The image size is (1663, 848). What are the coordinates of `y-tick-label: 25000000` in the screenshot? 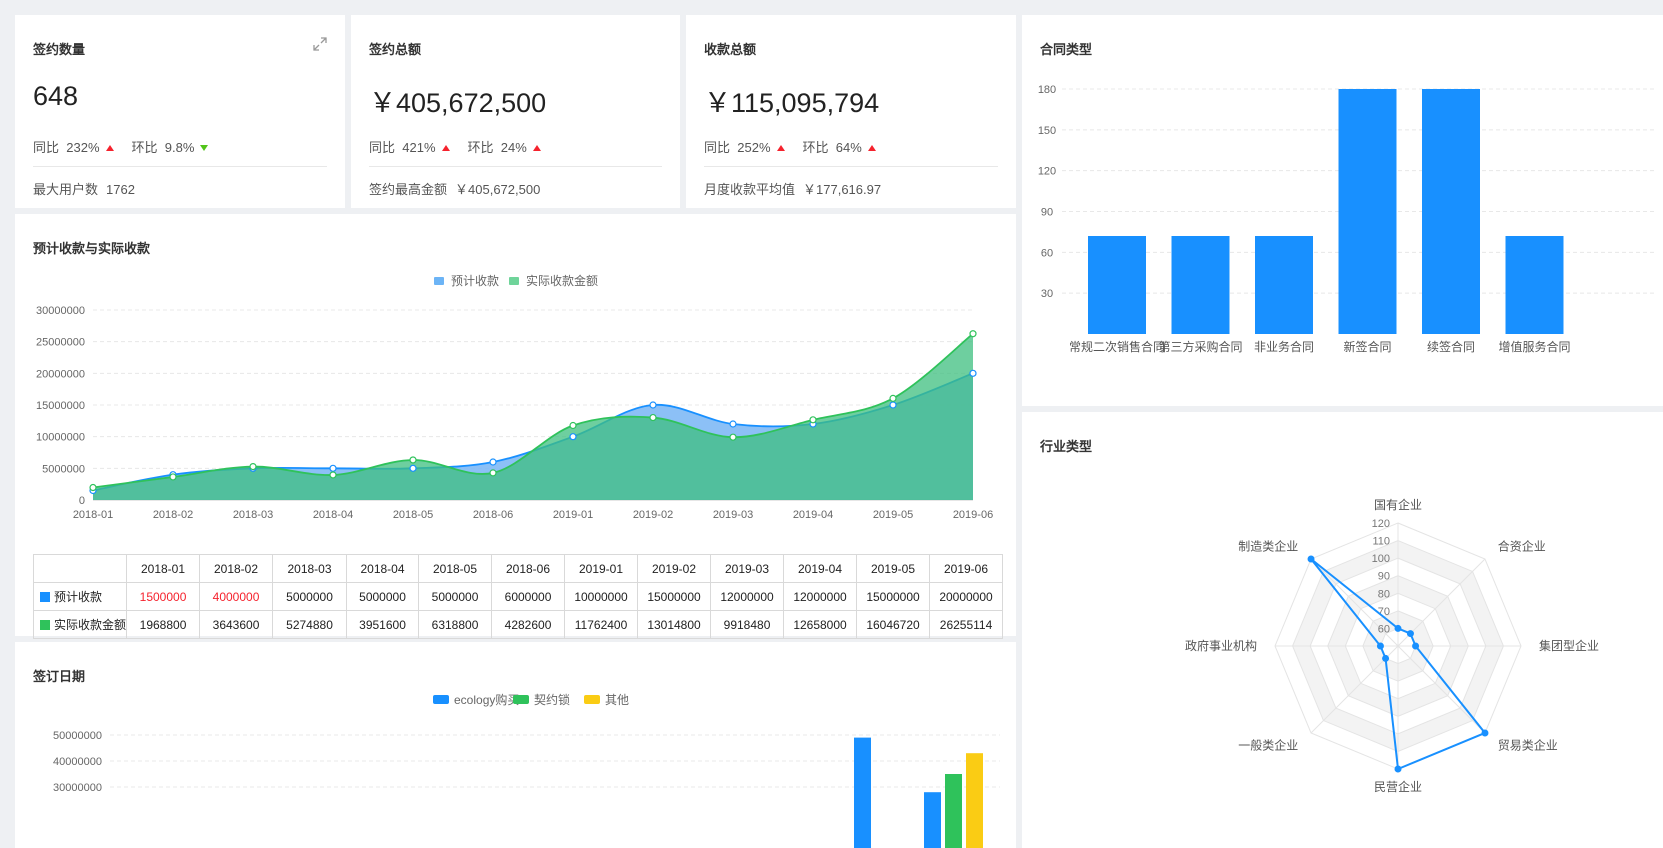 It's located at (60, 343).